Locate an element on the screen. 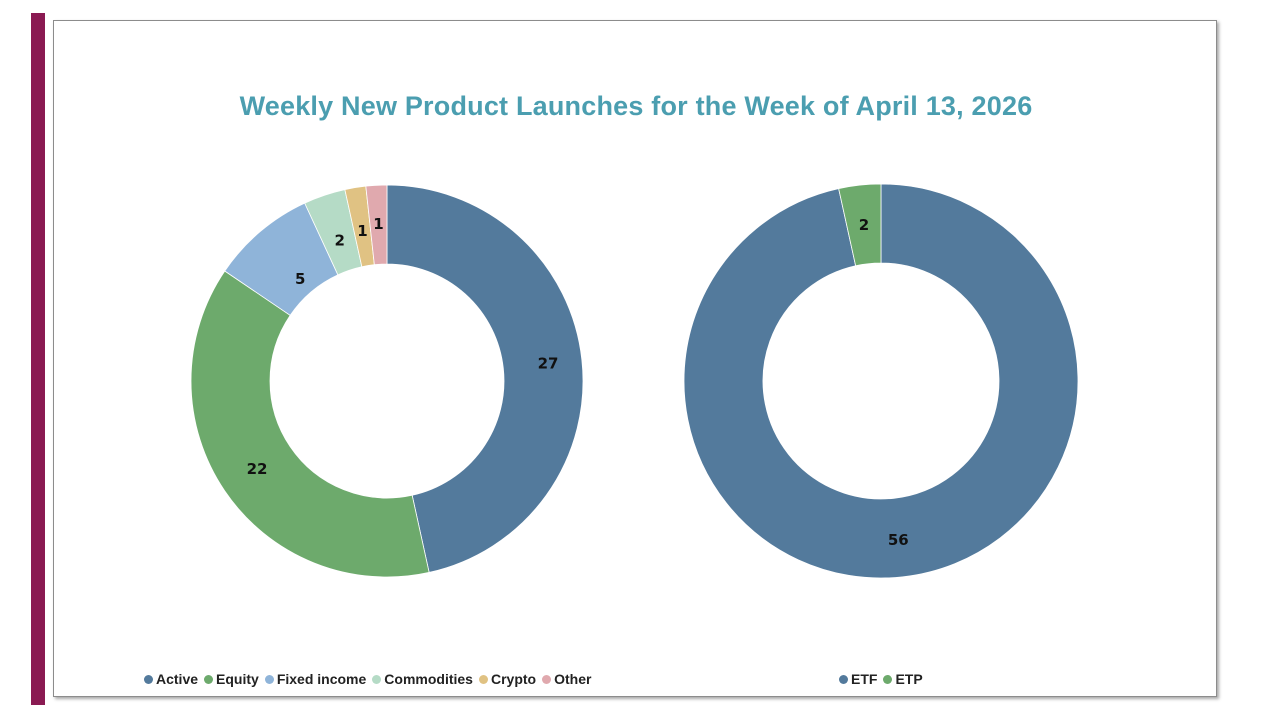  legend-label: Other is located at coordinates (573, 679).